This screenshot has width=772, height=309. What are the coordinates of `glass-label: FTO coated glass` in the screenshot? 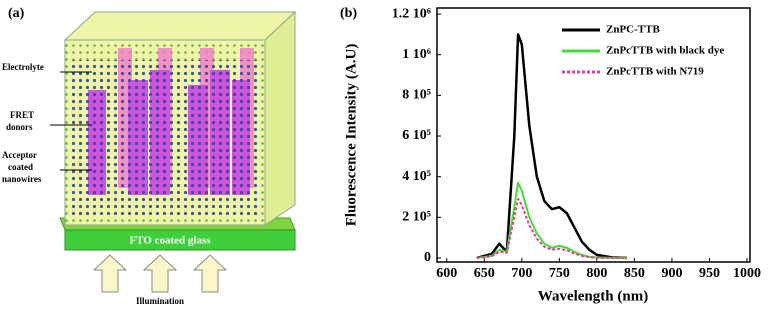 It's located at (170, 241).